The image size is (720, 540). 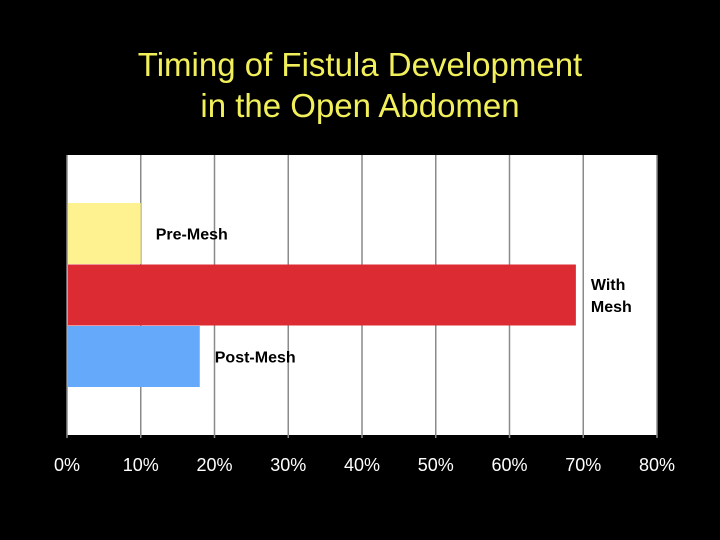 I want to click on bar-label: Mesh, so click(x=611, y=307).